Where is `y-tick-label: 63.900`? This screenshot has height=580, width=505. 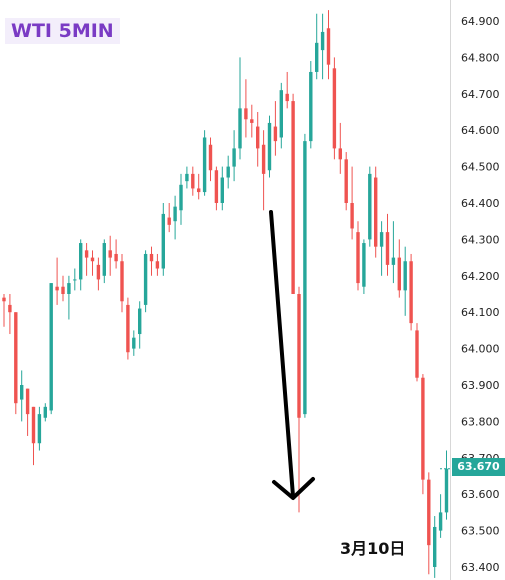 y-tick-label: 63.900 is located at coordinates (480, 385).